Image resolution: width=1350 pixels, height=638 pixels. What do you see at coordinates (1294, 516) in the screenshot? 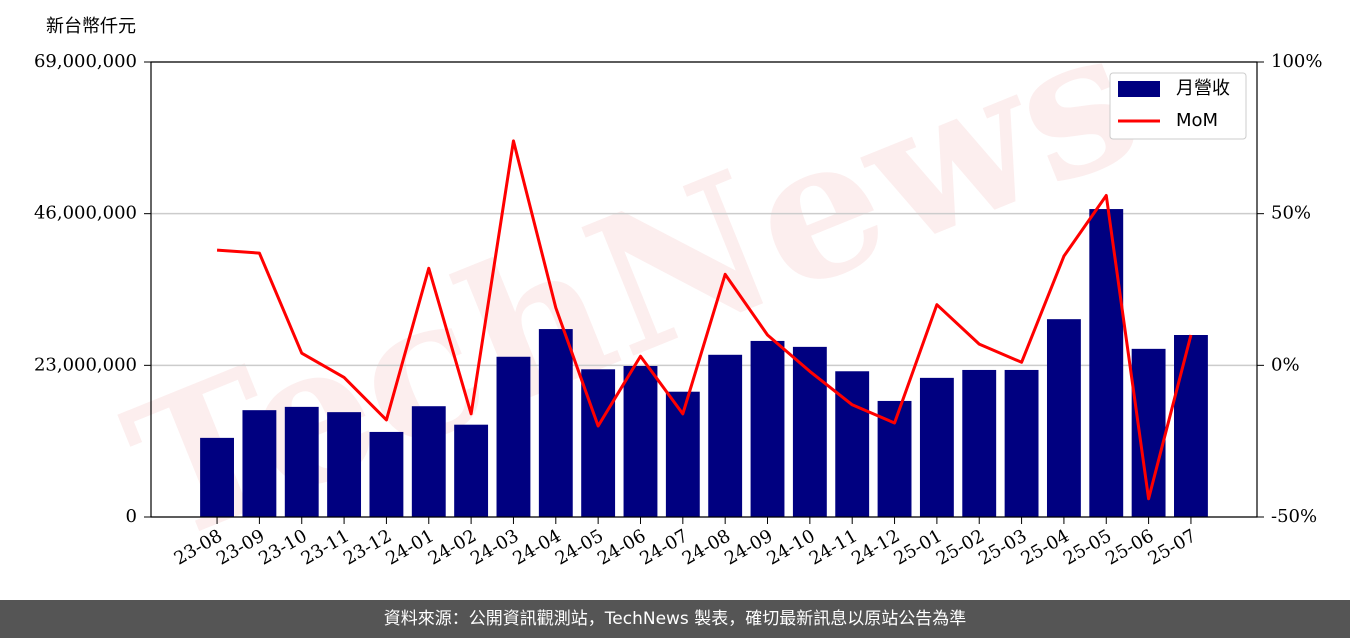
I see `y2-tick-label: -50%` at bounding box center [1294, 516].